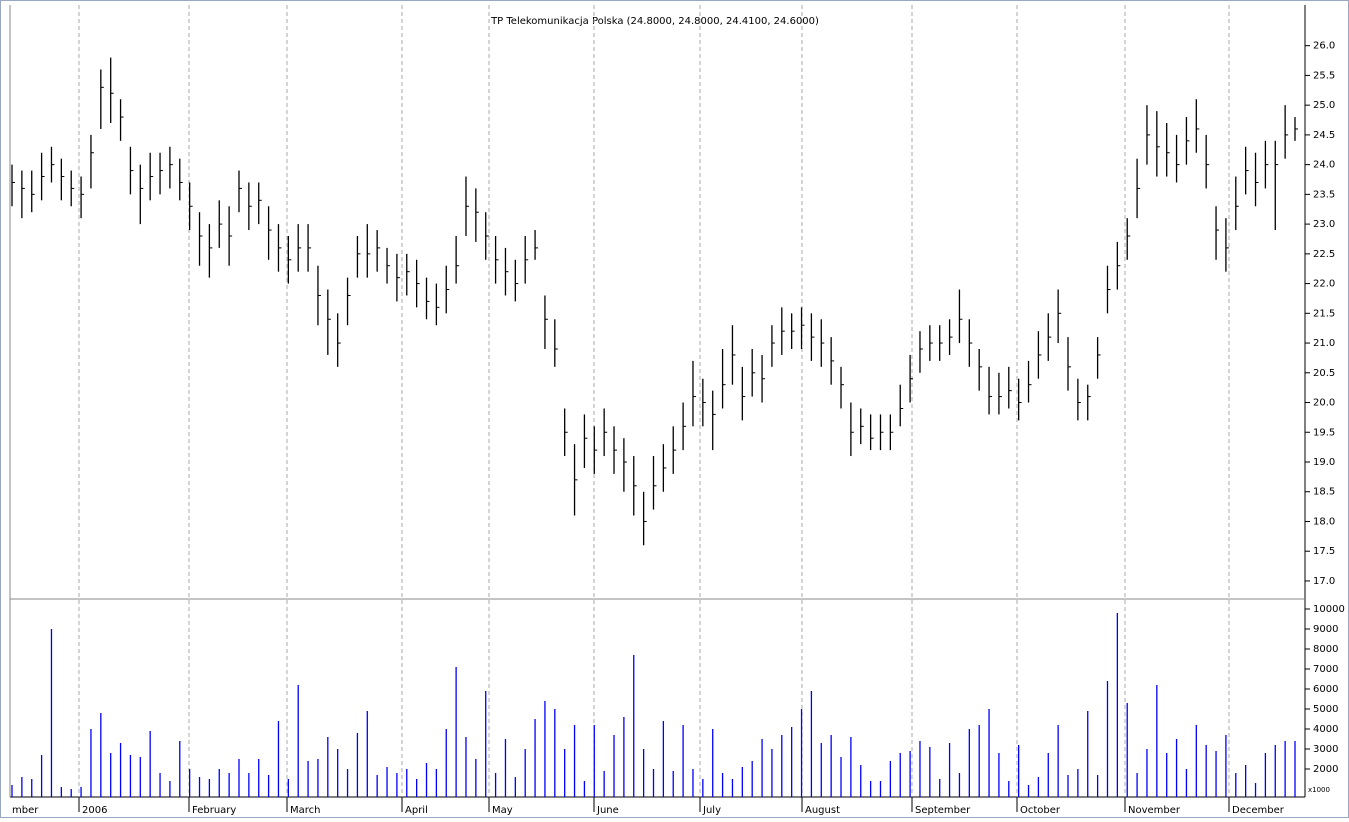 Image resolution: width=1349 pixels, height=822 pixels. What do you see at coordinates (1325, 629) in the screenshot?
I see `y2-tick-label: 9000` at bounding box center [1325, 629].